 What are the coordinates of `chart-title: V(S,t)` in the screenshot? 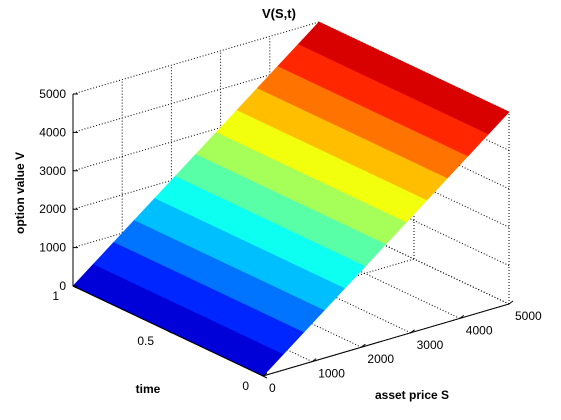 It's located at (279, 13).